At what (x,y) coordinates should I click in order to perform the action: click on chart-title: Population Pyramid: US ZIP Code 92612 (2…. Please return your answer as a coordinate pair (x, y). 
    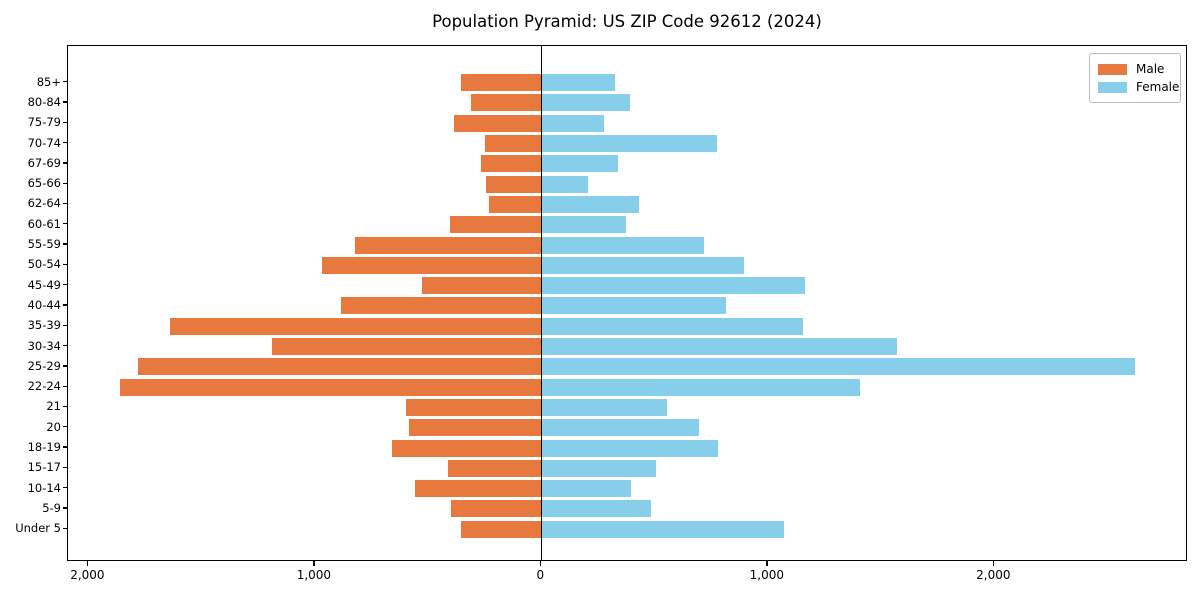
    Looking at the image, I should click on (627, 21).